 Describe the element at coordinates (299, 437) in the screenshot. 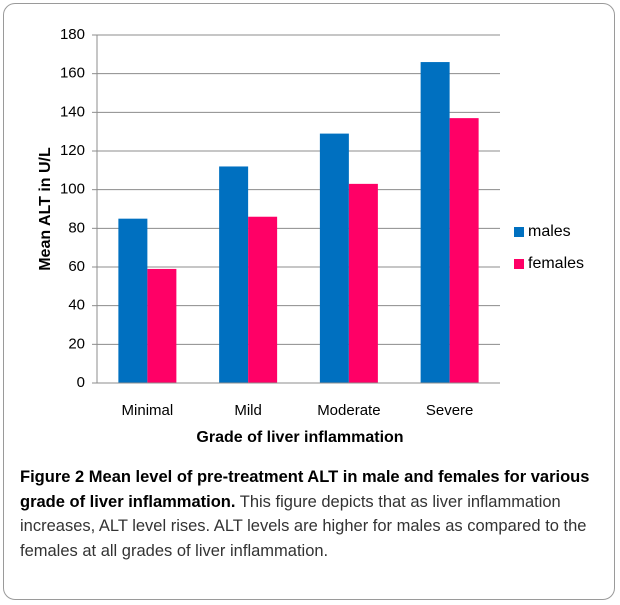

I see `x-axis-title: Grade of liver inflammation` at that location.